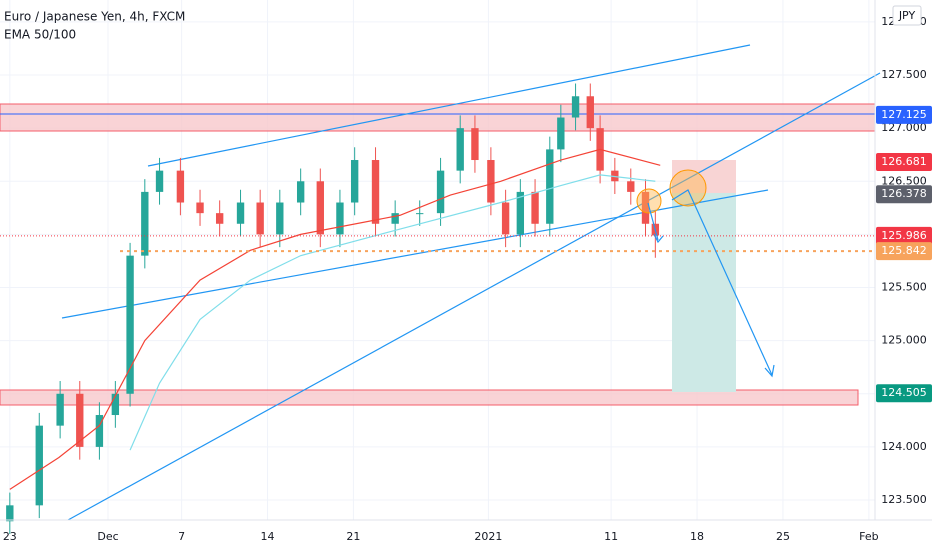  What do you see at coordinates (904, 340) in the screenshot?
I see `y-tick-label: 125.000` at bounding box center [904, 340].